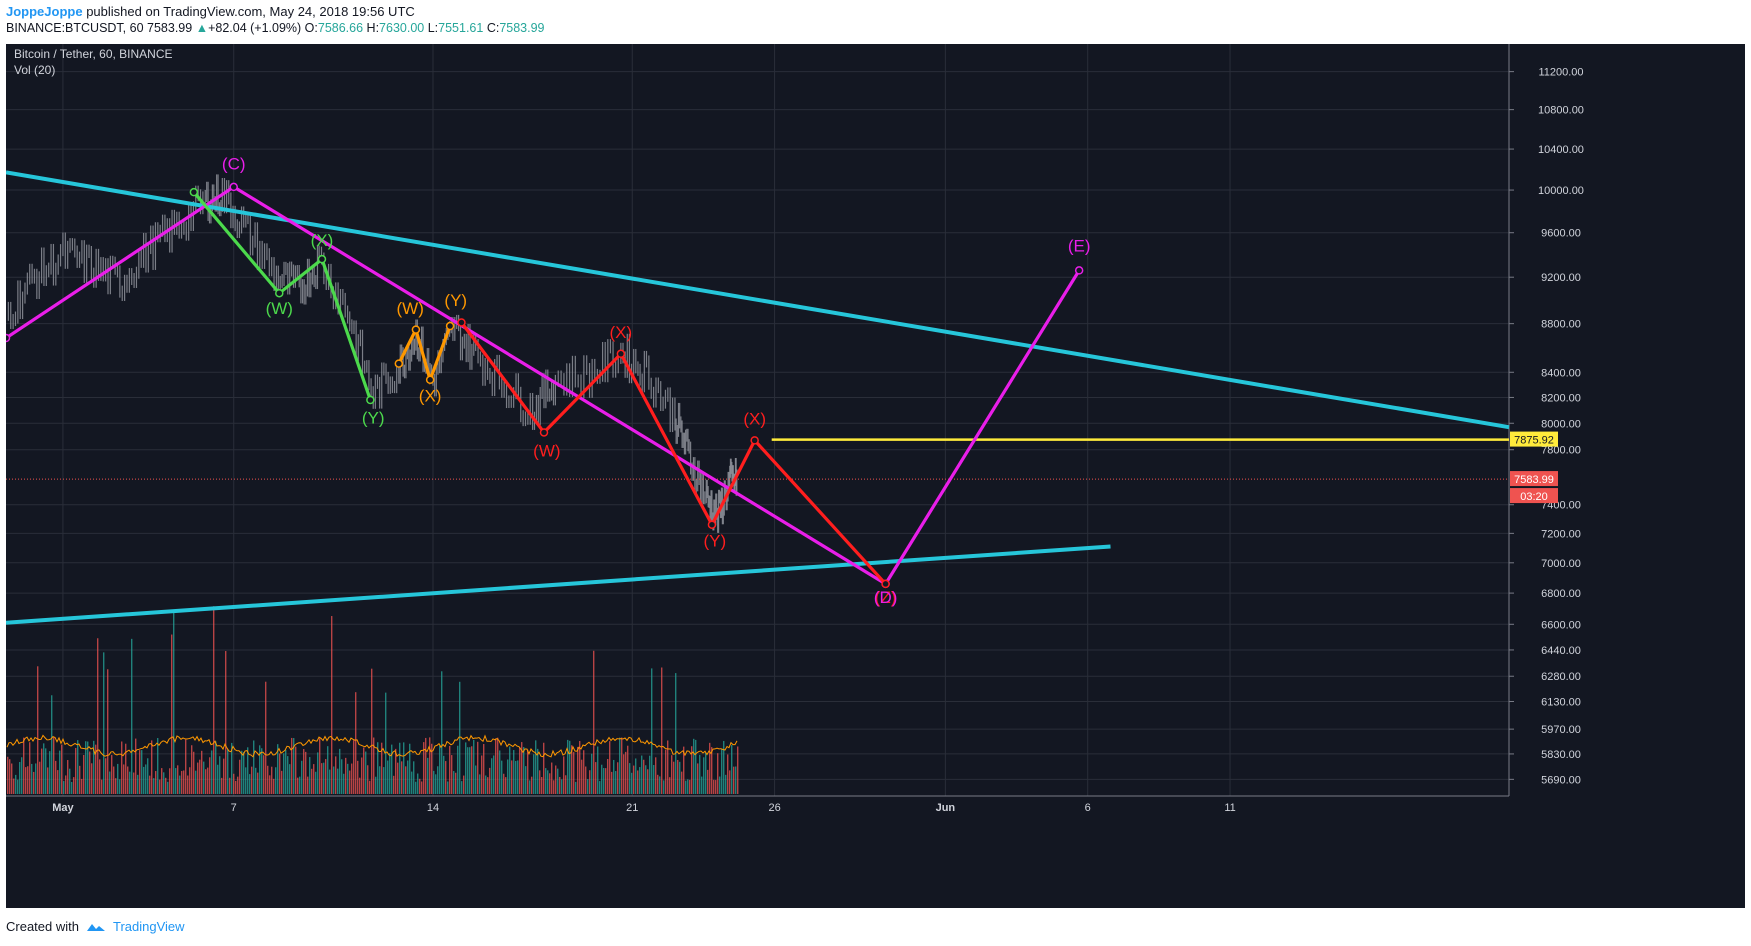 The image size is (1751, 946). What do you see at coordinates (170, 28) in the screenshot?
I see `last-price: 7583.99` at bounding box center [170, 28].